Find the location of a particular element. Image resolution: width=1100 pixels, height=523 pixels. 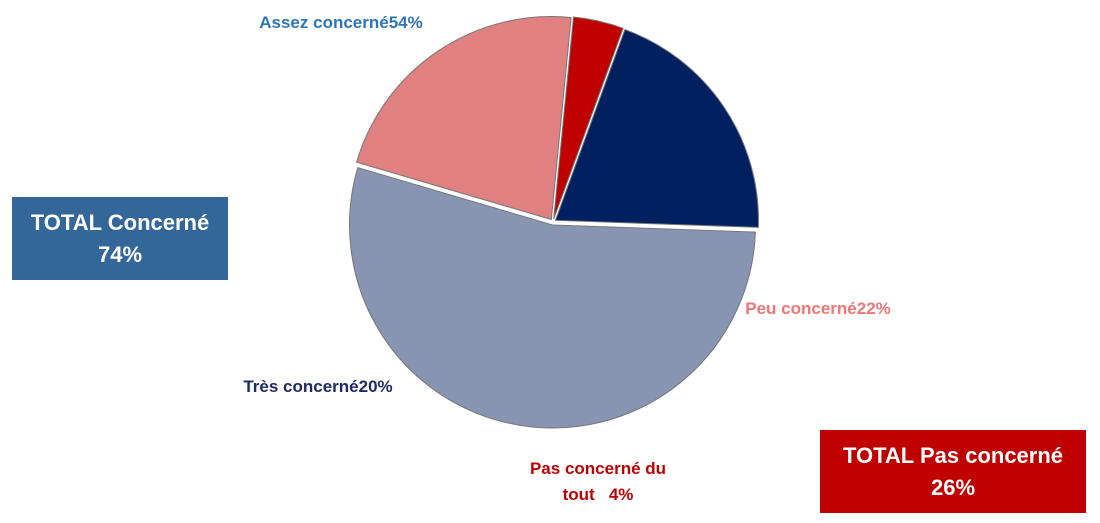

slice-label: Peu concerné22% is located at coordinates (818, 309).